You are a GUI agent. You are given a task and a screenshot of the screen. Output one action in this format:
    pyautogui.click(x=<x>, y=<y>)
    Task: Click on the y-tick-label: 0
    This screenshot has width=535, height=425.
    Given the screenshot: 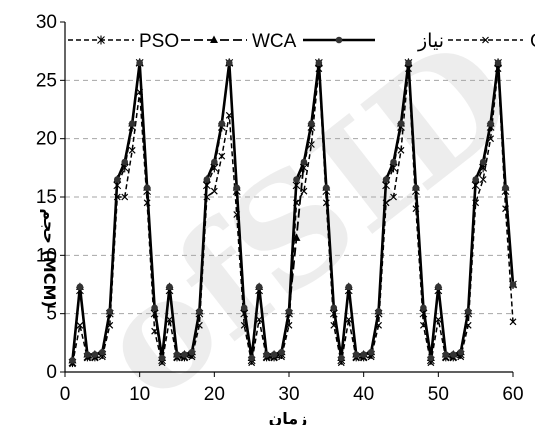 What is the action you would take?
    pyautogui.click(x=51, y=372)
    